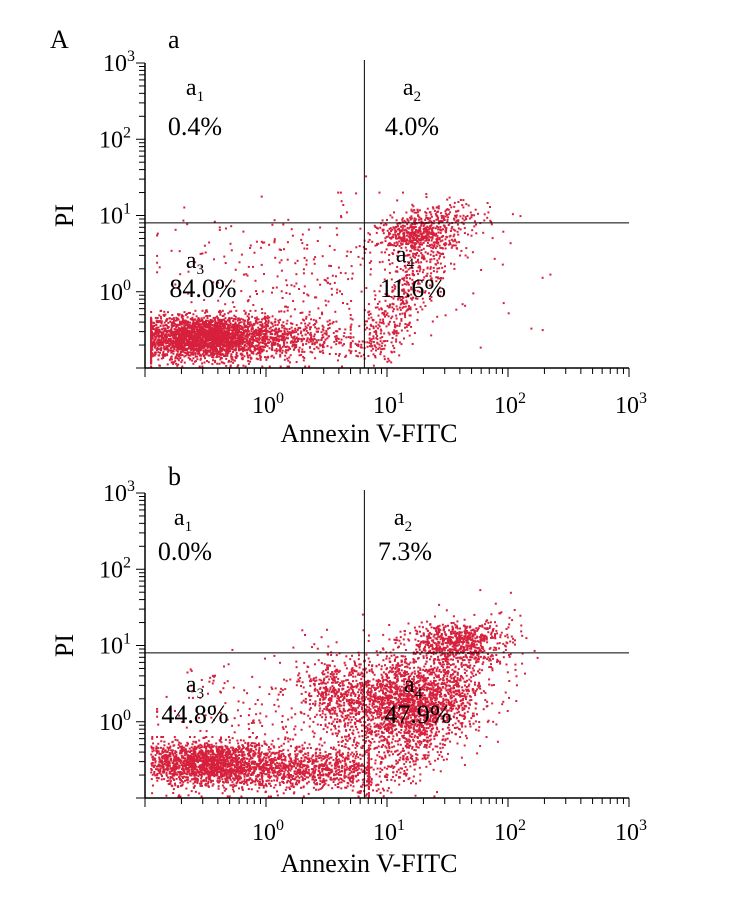 The image size is (753, 913). Describe the element at coordinates (195, 90) in the screenshot. I see `quadrant-label-a1: a1` at that location.